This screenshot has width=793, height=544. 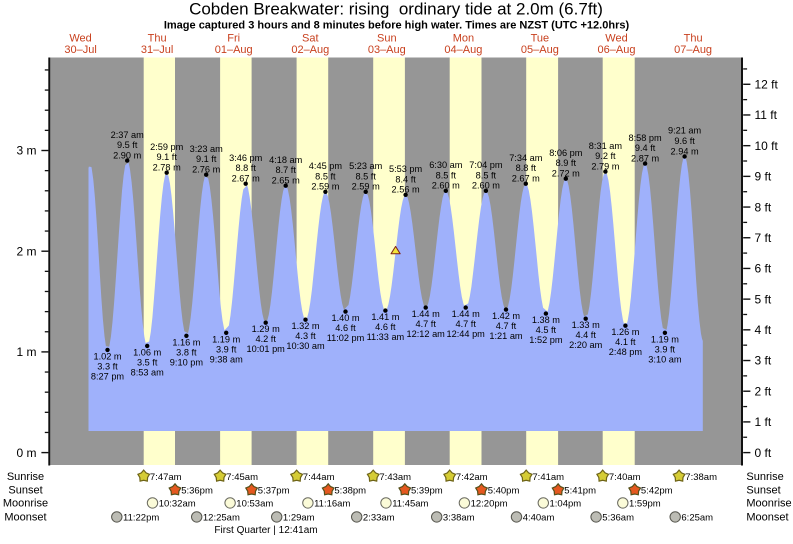 I want to click on svg-text: 8:06 pm, so click(x=566, y=153).